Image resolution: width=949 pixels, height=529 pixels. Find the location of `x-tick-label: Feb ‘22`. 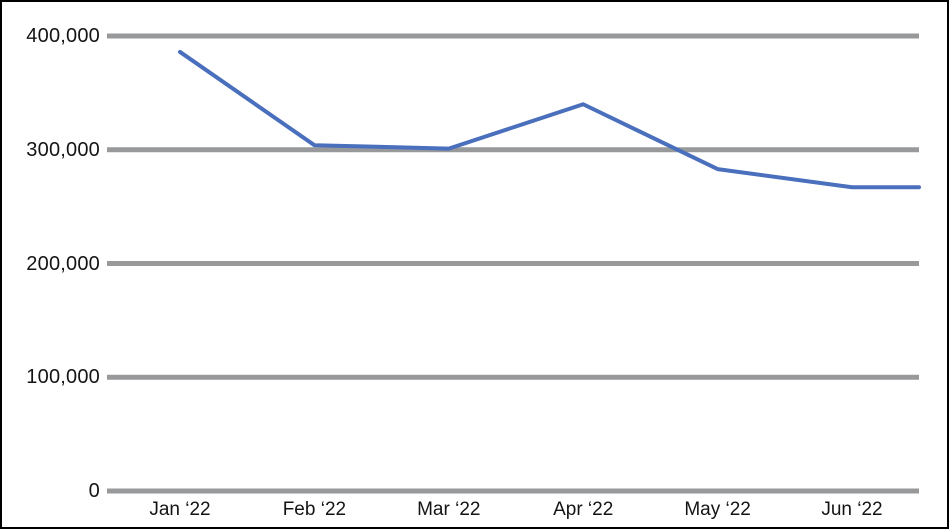

x-tick-label: Feb ‘22 is located at coordinates (314, 509).